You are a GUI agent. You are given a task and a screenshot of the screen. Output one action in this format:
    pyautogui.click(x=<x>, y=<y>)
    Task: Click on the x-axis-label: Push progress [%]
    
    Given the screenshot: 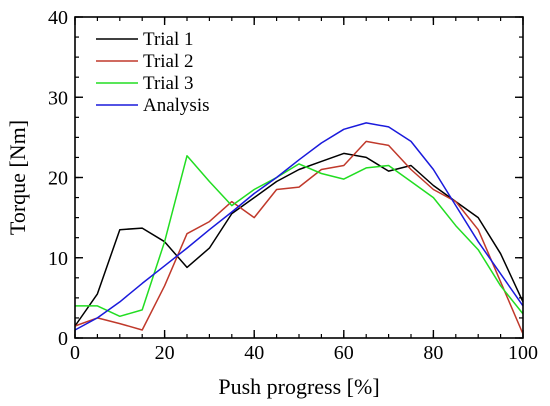 What is the action you would take?
    pyautogui.click(x=298, y=386)
    